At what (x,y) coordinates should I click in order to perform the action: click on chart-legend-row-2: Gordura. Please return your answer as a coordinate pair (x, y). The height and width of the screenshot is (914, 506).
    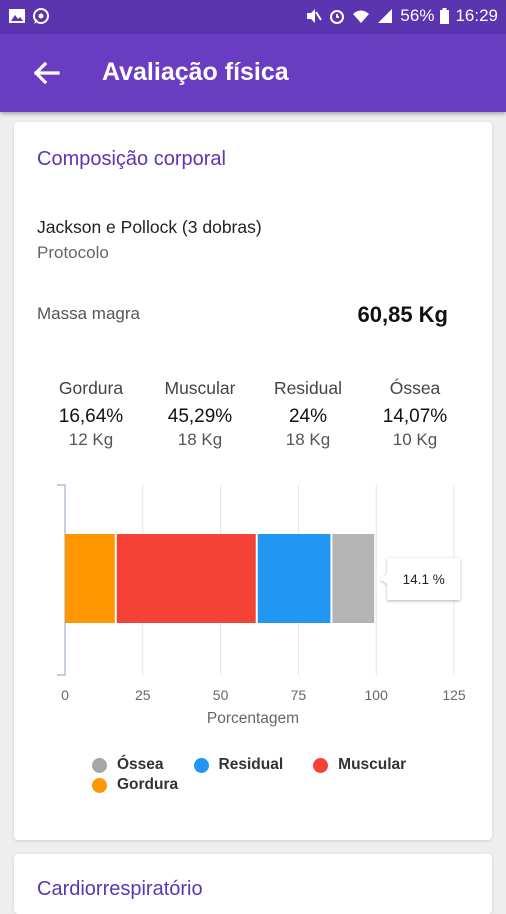
    Looking at the image, I should click on (135, 785).